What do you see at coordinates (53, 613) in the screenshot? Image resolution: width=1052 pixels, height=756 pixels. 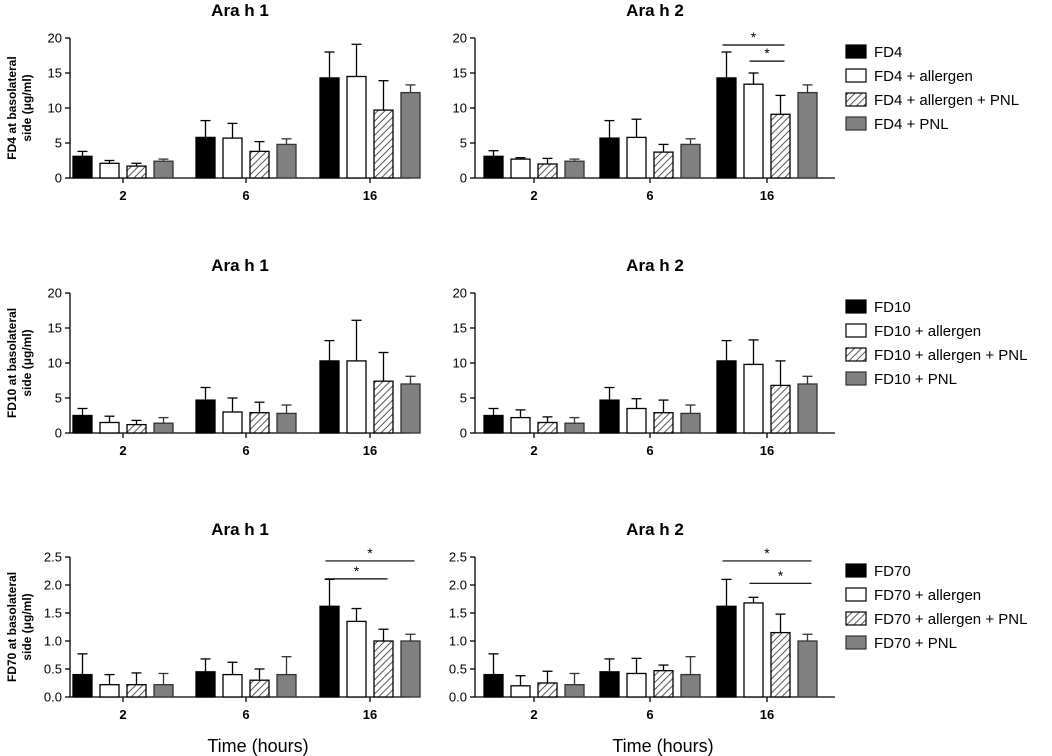 I see `y-tick-label: 1.5` at bounding box center [53, 613].